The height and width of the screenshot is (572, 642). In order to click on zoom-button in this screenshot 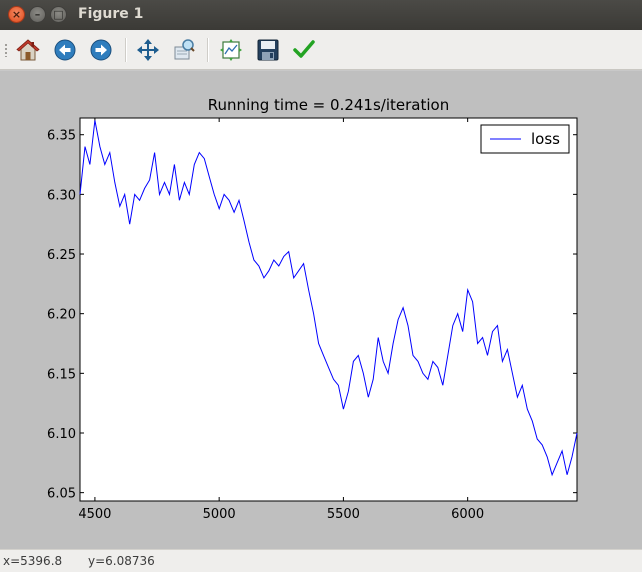, I will do `click(184, 50)`.